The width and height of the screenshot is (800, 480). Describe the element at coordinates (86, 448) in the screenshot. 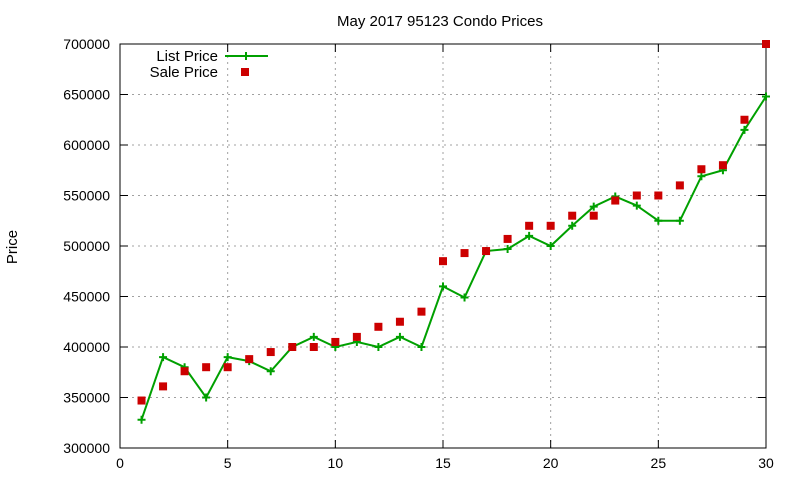

I see `y-tick-label: 300000` at that location.